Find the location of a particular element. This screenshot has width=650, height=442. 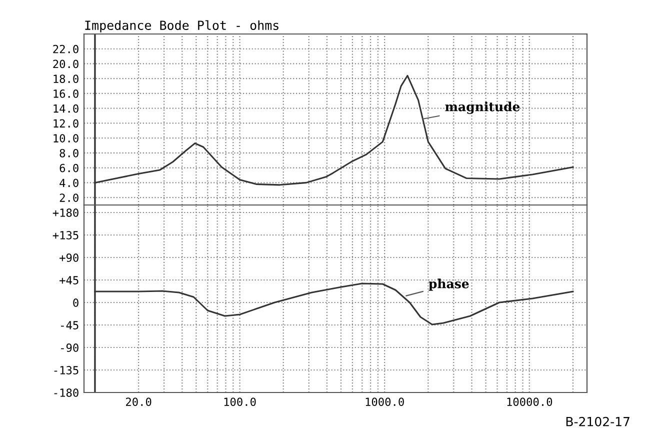

y-tick-label: -45 is located at coordinates (69, 325).